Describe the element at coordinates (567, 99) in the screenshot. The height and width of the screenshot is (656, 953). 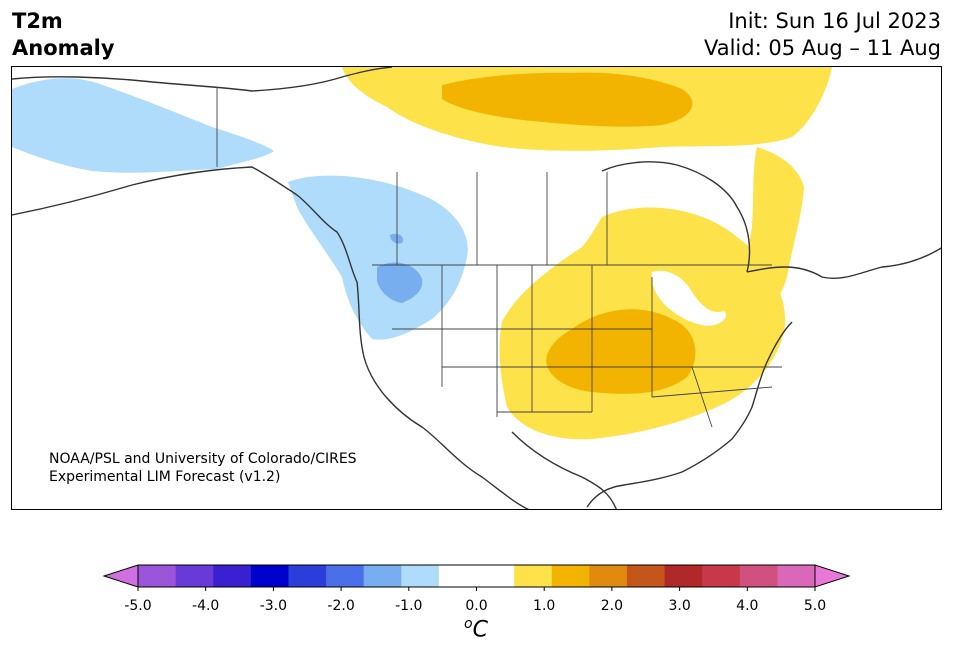
I see `warm-anomaly-arctic-core` at that location.